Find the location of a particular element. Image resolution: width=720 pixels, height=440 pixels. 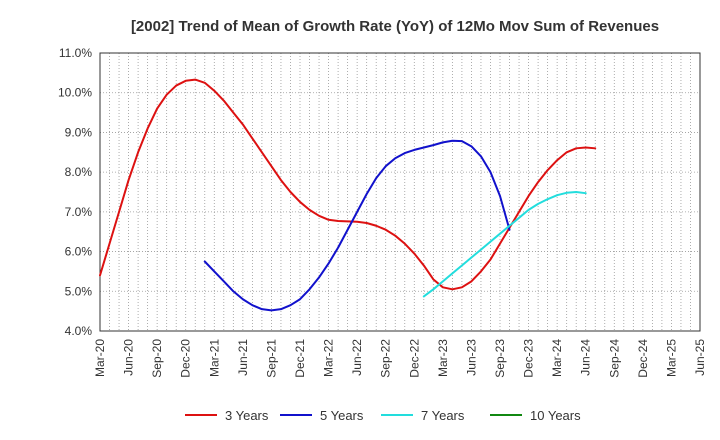

y-tick-label: 10.0% is located at coordinates (75, 93).